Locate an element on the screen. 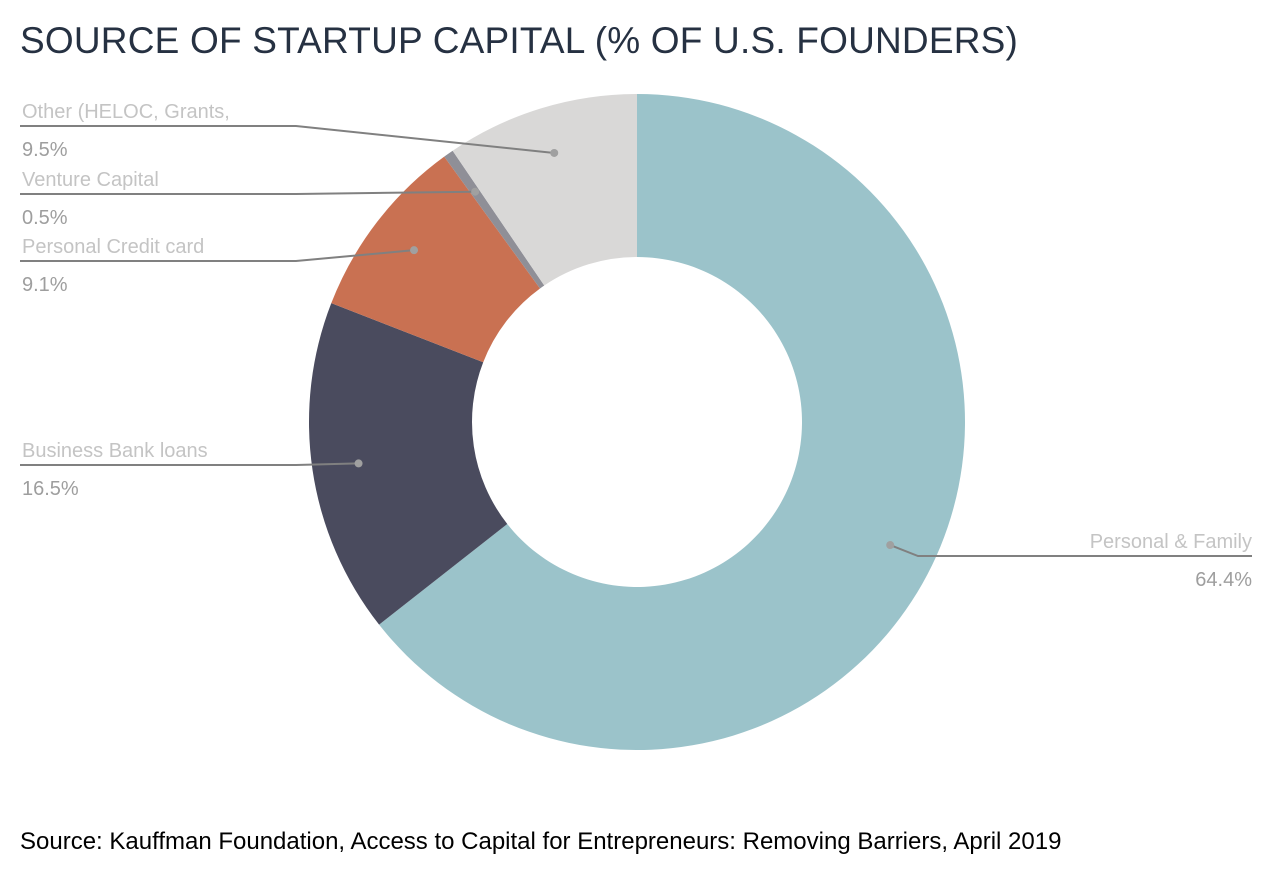  slice-value-business-bank-loans: 16.5% is located at coordinates (50, 489).